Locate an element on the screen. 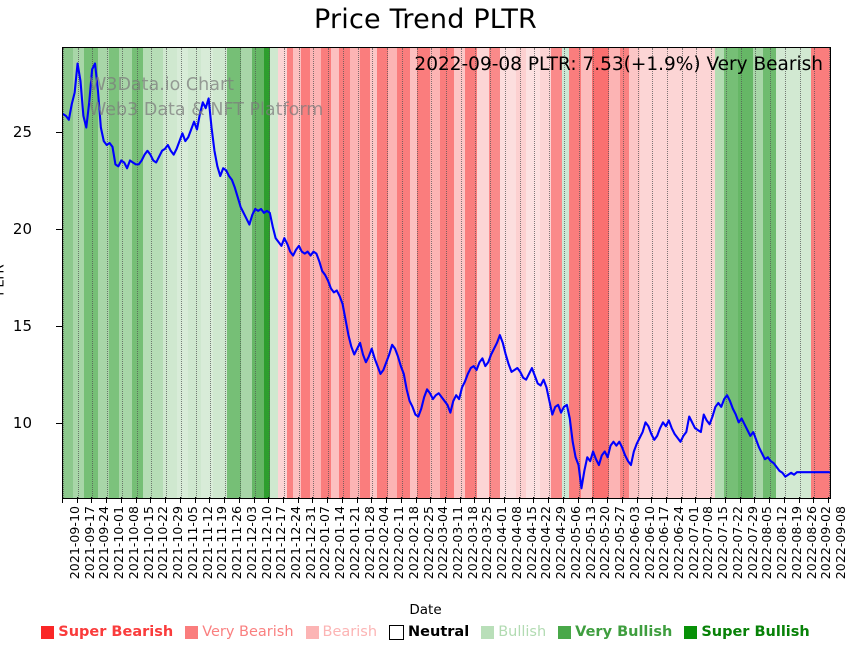 This screenshot has width=851, height=646. x-tick-label: 2022-01-07 is located at coordinates (325, 543).